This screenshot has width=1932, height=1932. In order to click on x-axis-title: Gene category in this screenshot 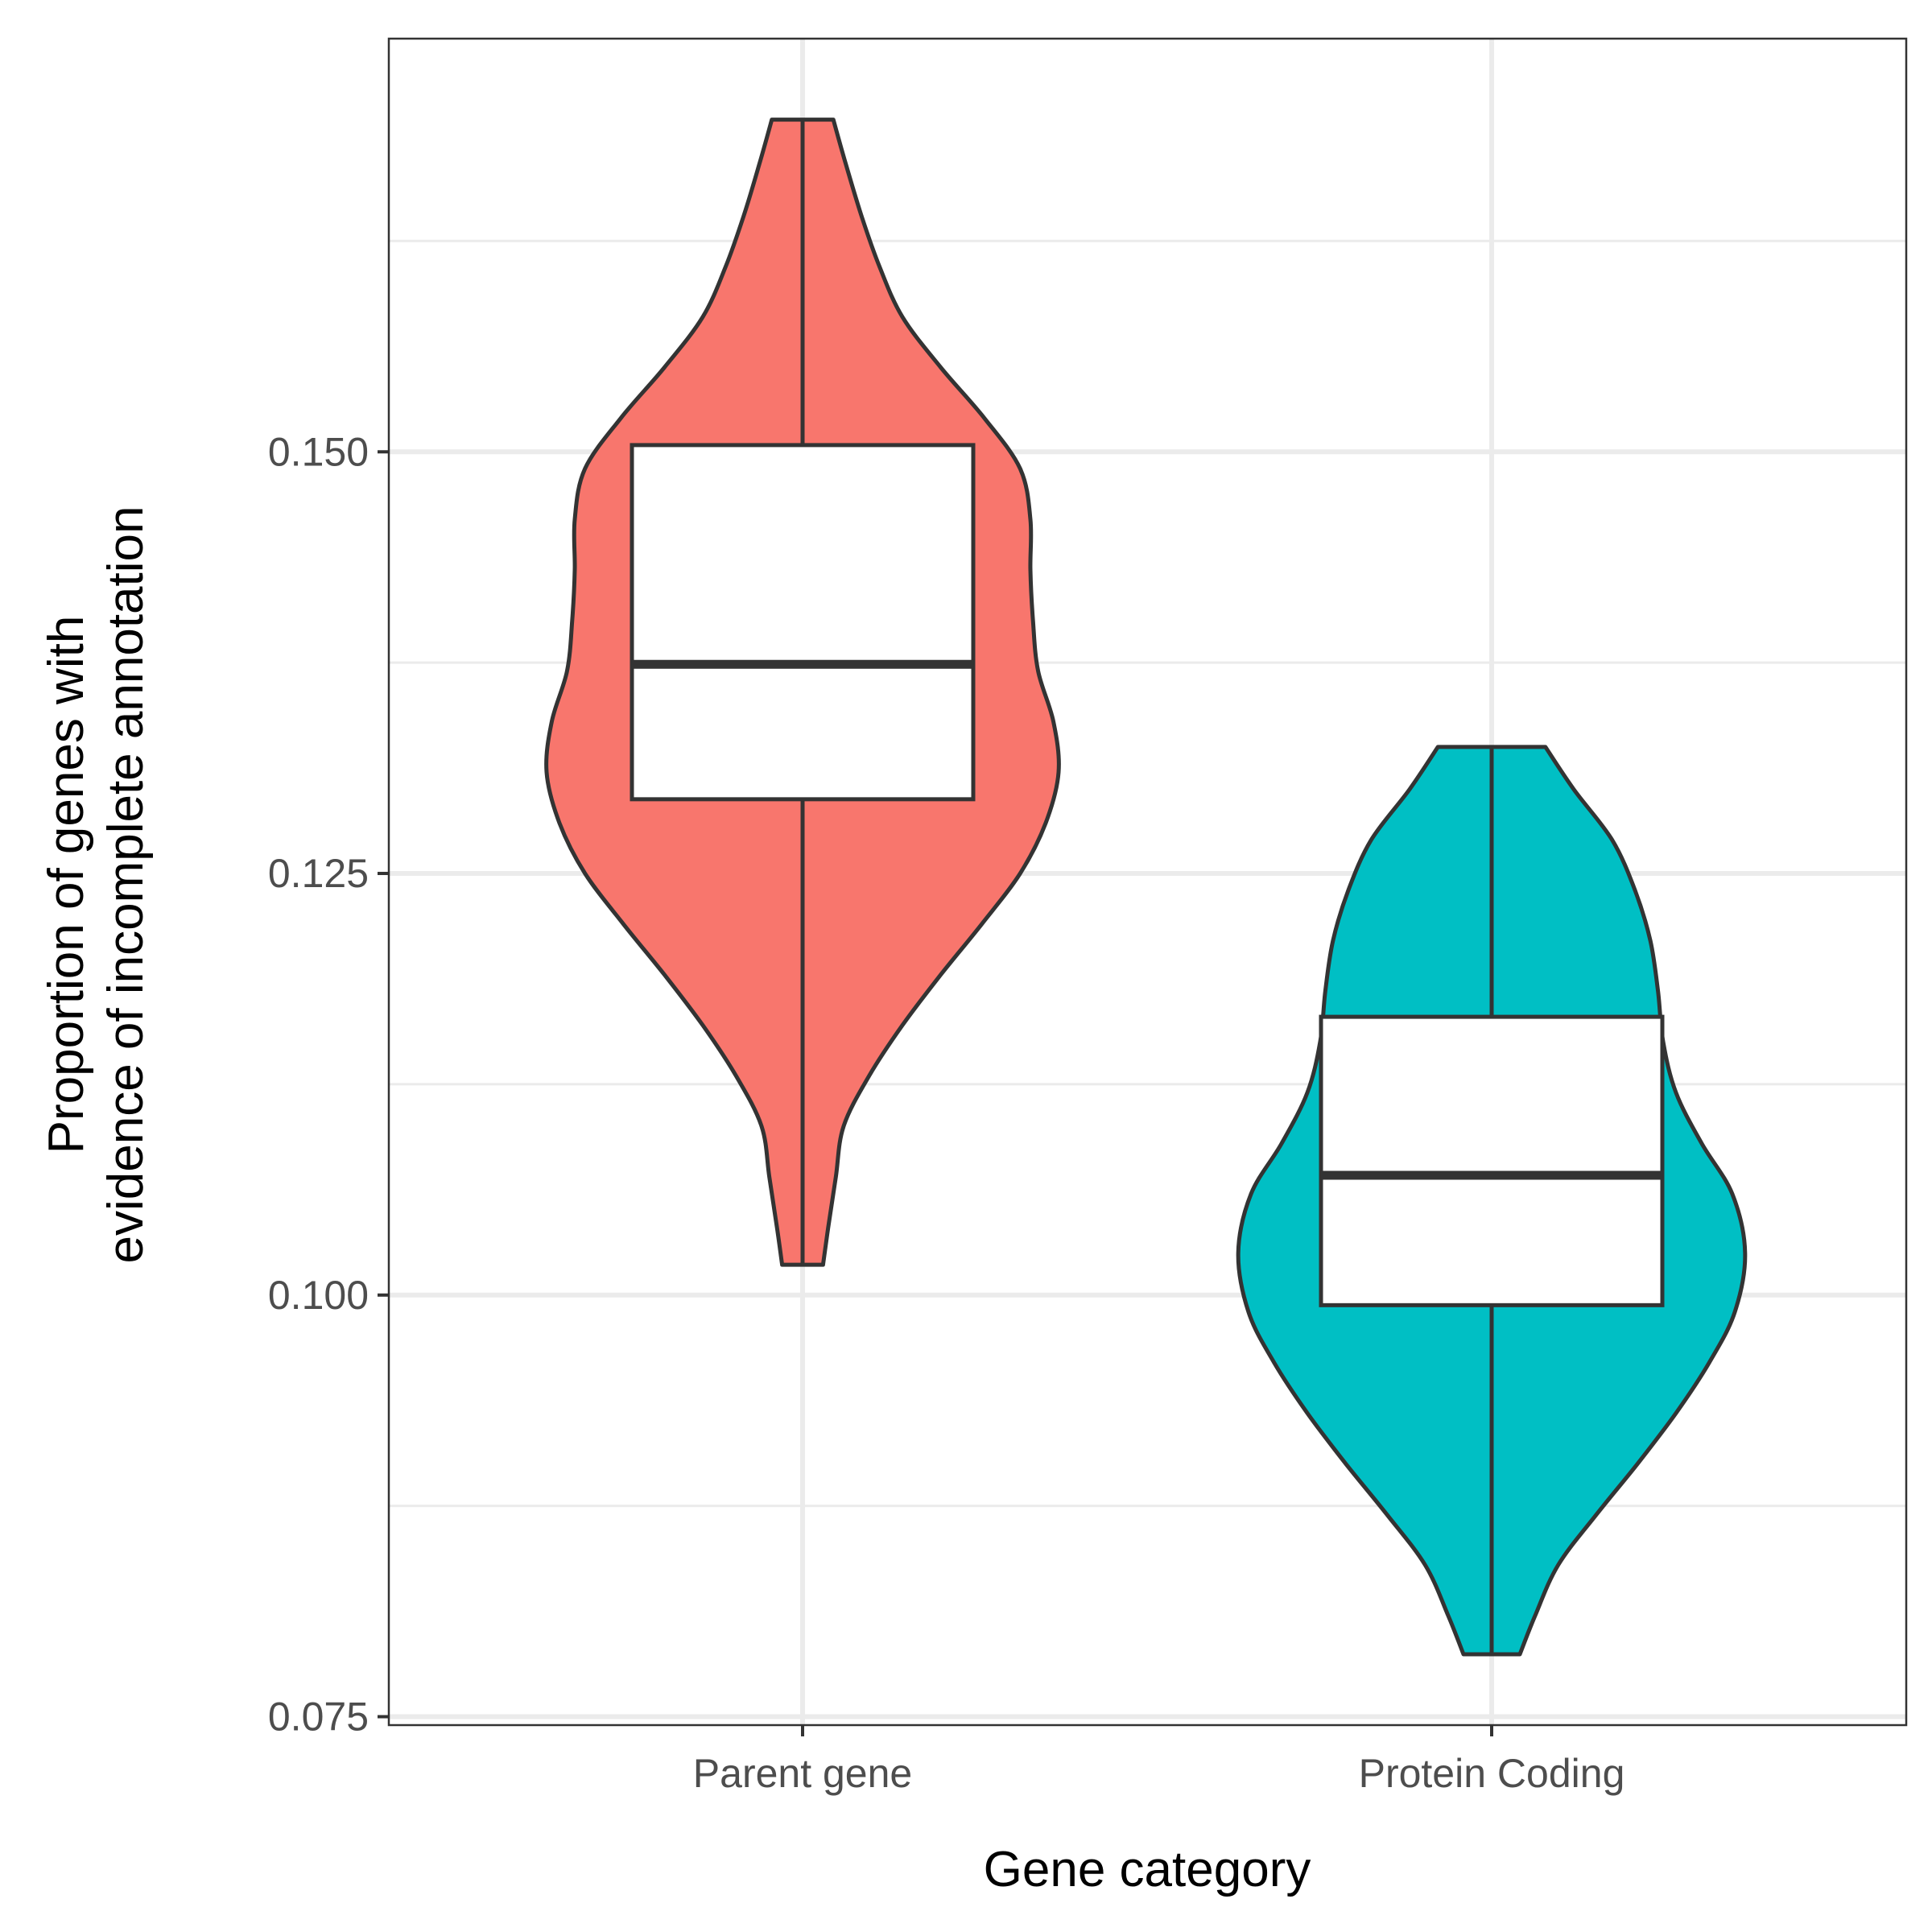, I will do `click(1147, 1869)`.